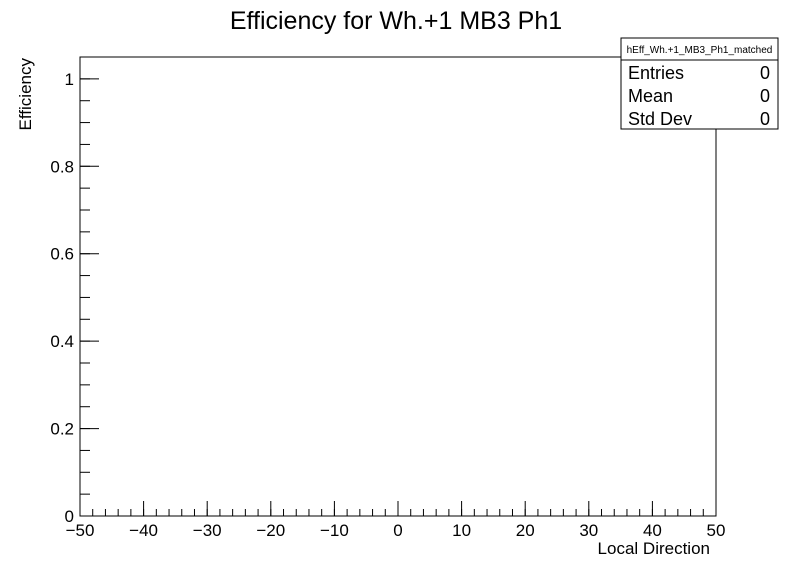  What do you see at coordinates (765, 73) in the screenshot?
I see `stats-entries-value: 0` at bounding box center [765, 73].